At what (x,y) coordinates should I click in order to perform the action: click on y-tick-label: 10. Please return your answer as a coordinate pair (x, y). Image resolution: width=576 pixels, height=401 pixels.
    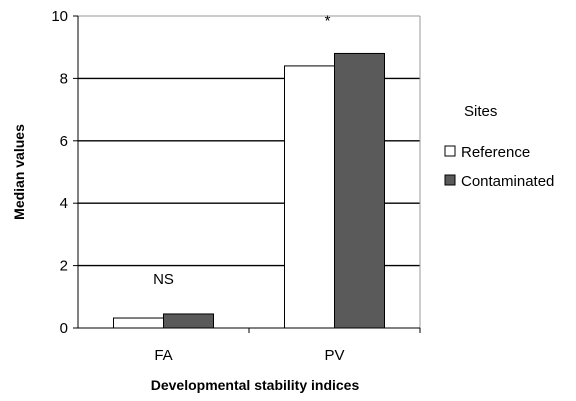
    Looking at the image, I should click on (59, 16).